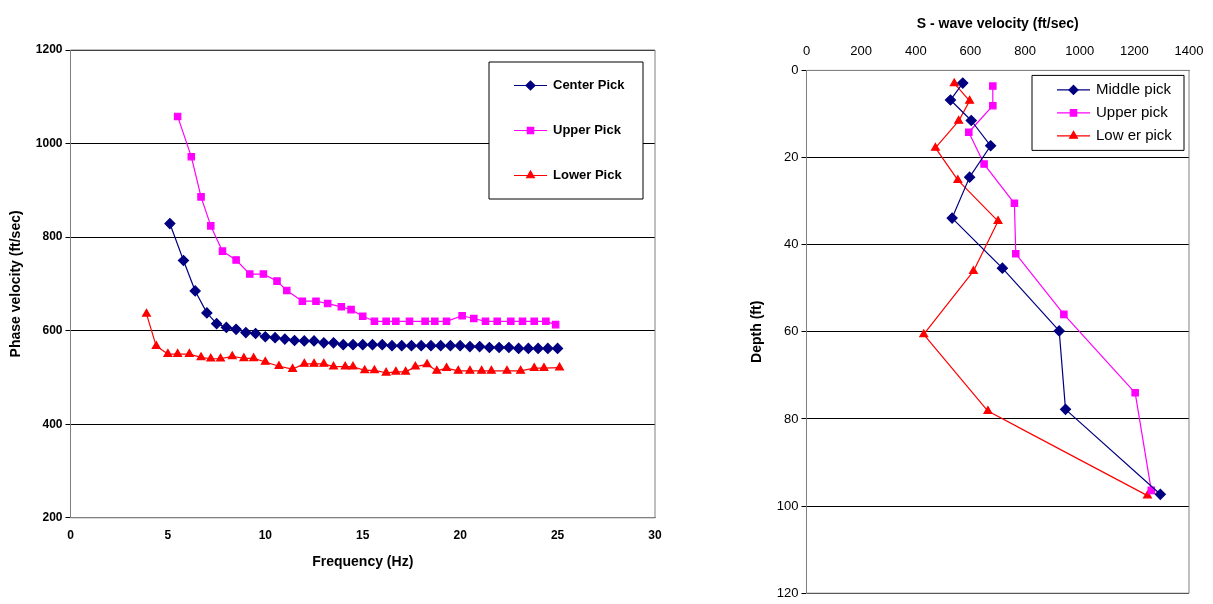 This screenshot has width=1213, height=604. Describe the element at coordinates (587, 130) in the screenshot. I see `legend-label: Upper Pick` at that location.